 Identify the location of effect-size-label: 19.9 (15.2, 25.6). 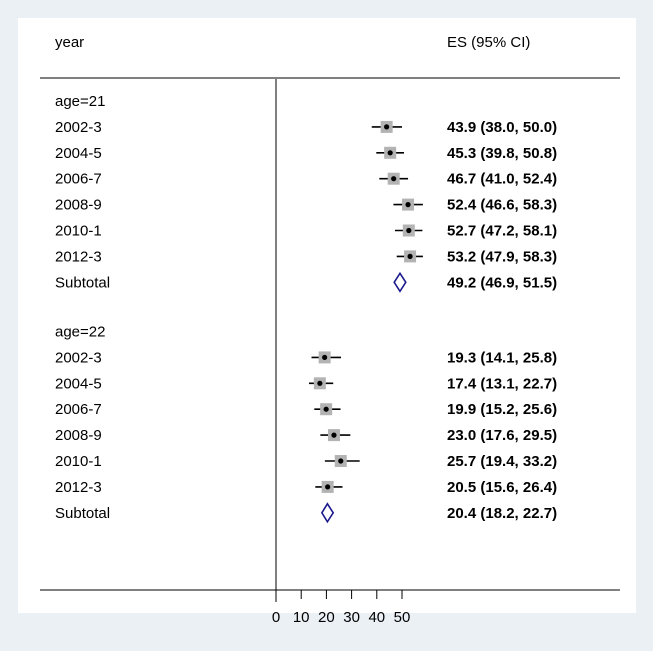
(502, 409).